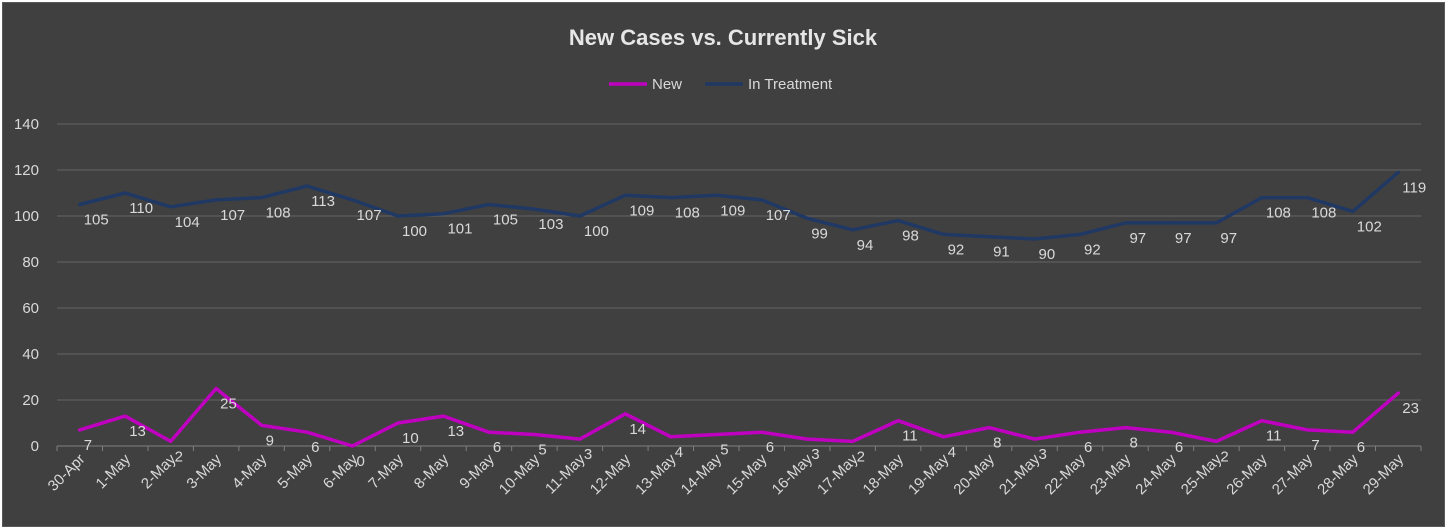 The height and width of the screenshot is (529, 1447). What do you see at coordinates (26, 170) in the screenshot?
I see `y-tick-label: 120` at bounding box center [26, 170].